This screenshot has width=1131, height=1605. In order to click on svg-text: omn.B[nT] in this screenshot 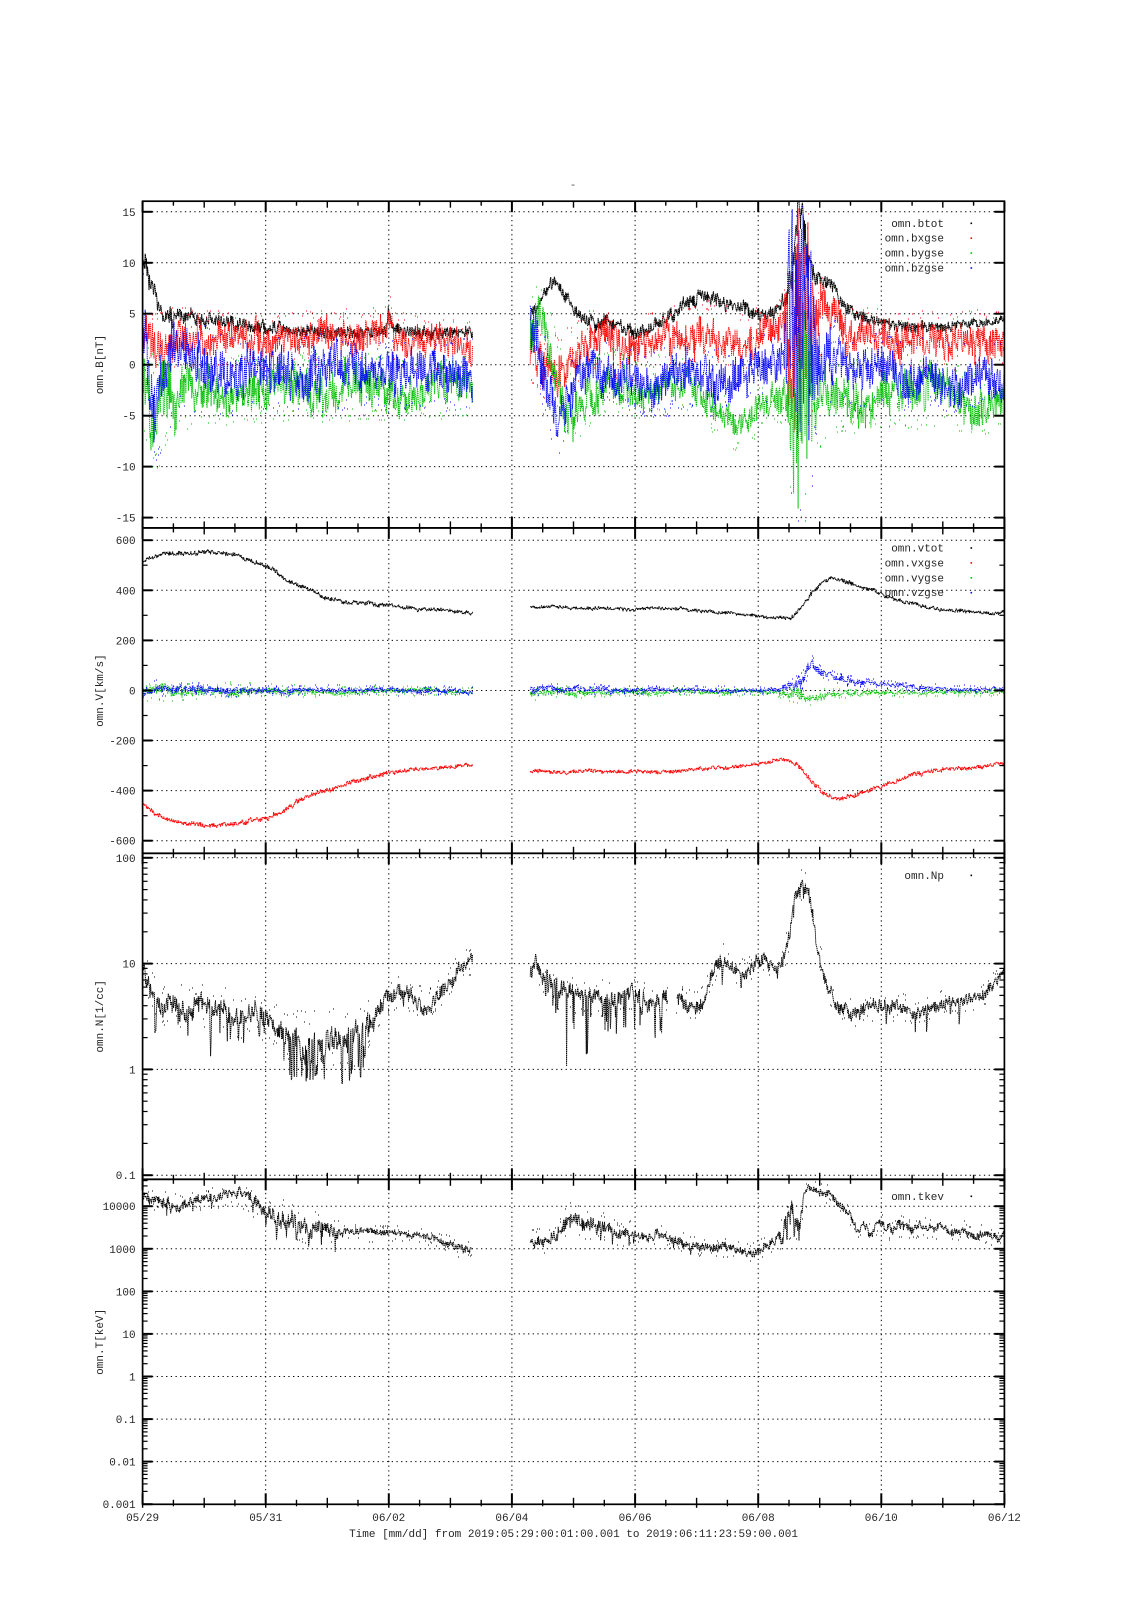, I will do `click(101, 364)`.